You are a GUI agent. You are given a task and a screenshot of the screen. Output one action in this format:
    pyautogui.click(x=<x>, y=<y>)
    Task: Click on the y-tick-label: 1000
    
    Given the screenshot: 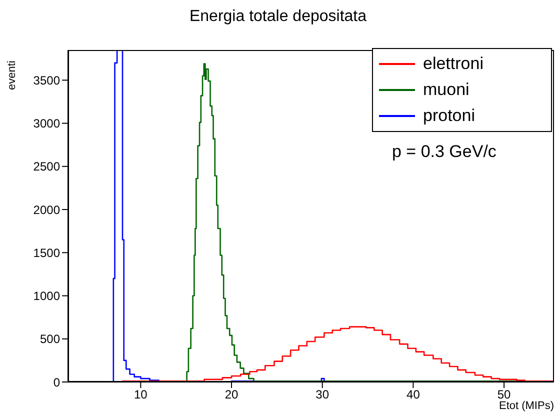 What is the action you would take?
    pyautogui.click(x=46, y=296)
    